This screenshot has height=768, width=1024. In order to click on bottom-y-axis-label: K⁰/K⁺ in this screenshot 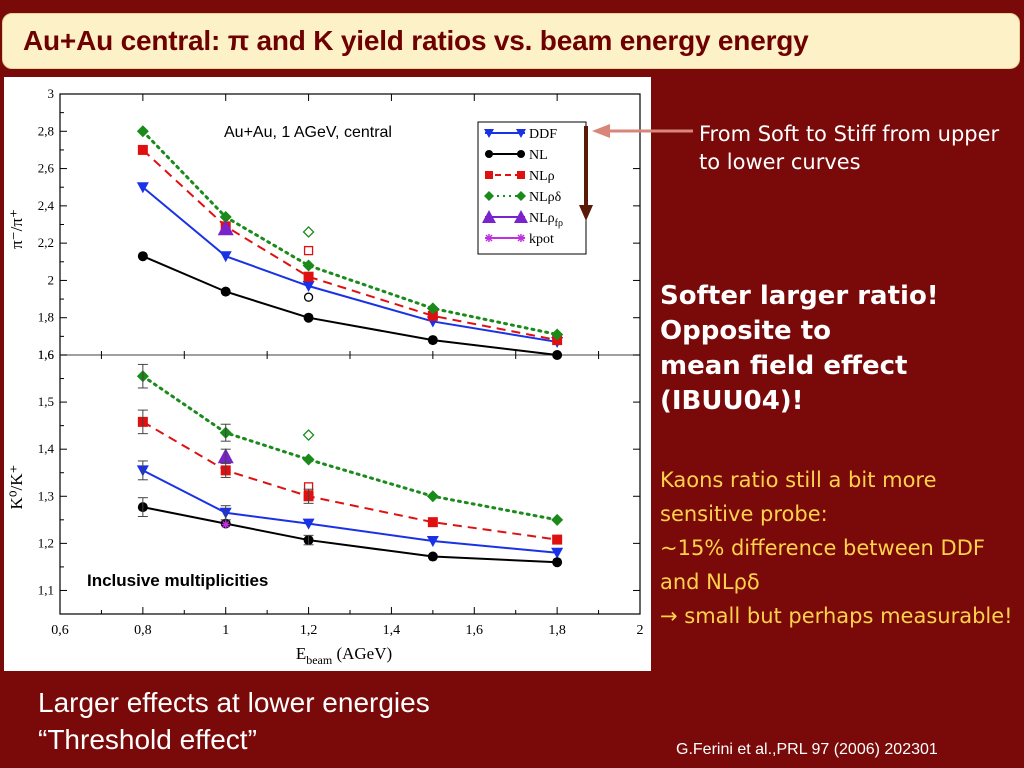, I will do `click(16, 486)`.